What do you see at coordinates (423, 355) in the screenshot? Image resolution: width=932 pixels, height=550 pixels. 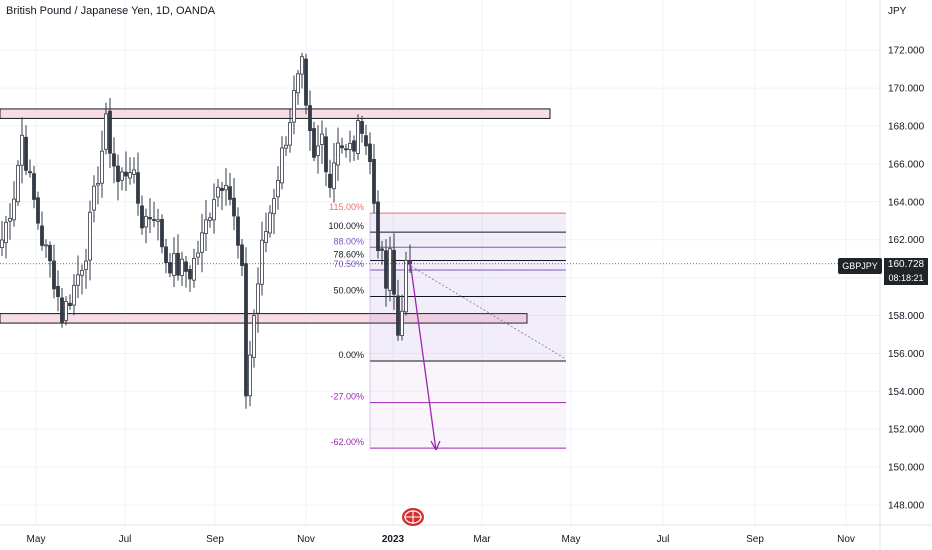 I see `projection-arrow` at bounding box center [423, 355].